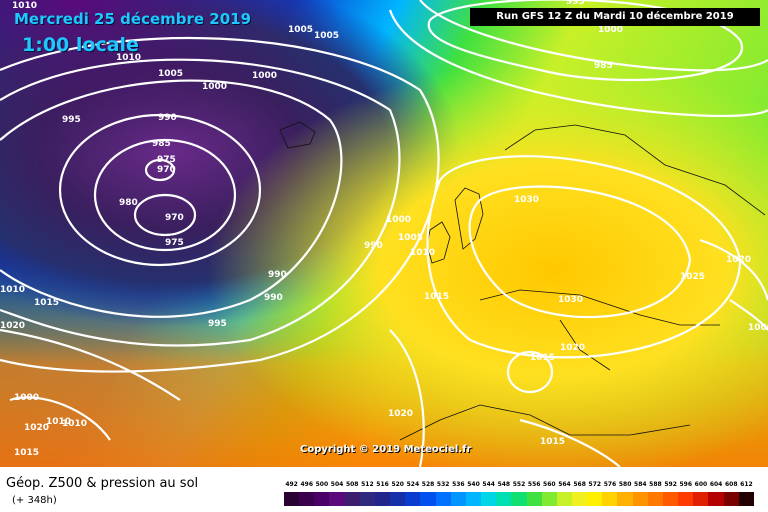 This screenshot has height=512, width=768. What do you see at coordinates (428, 484) in the screenshot?
I see `scale-label: 528` at bounding box center [428, 484].